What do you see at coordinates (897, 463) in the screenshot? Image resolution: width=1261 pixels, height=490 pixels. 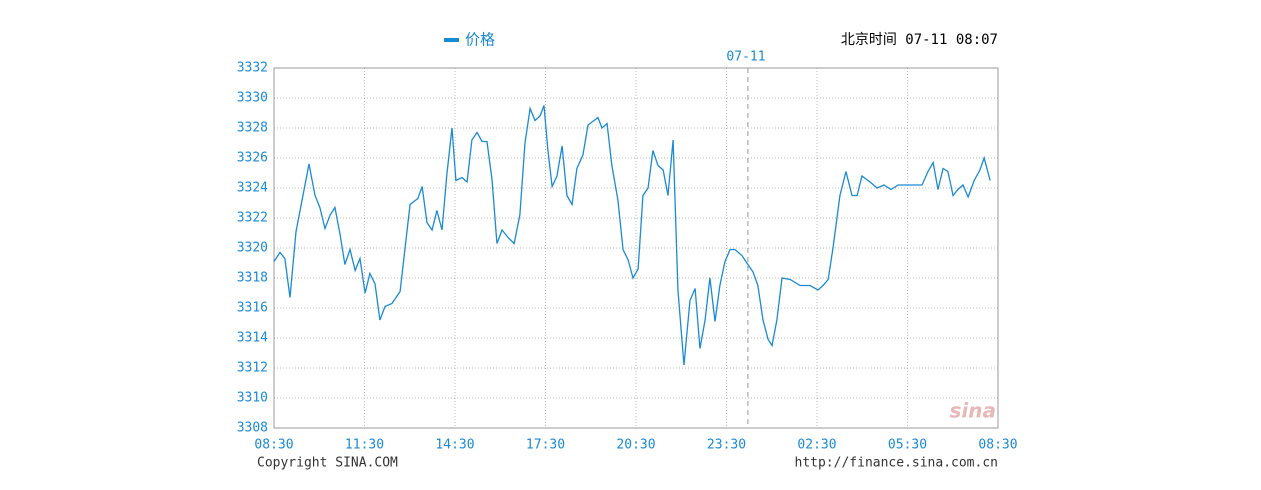 I see `source-url: http://finance.sina.com.cn` at bounding box center [897, 463].